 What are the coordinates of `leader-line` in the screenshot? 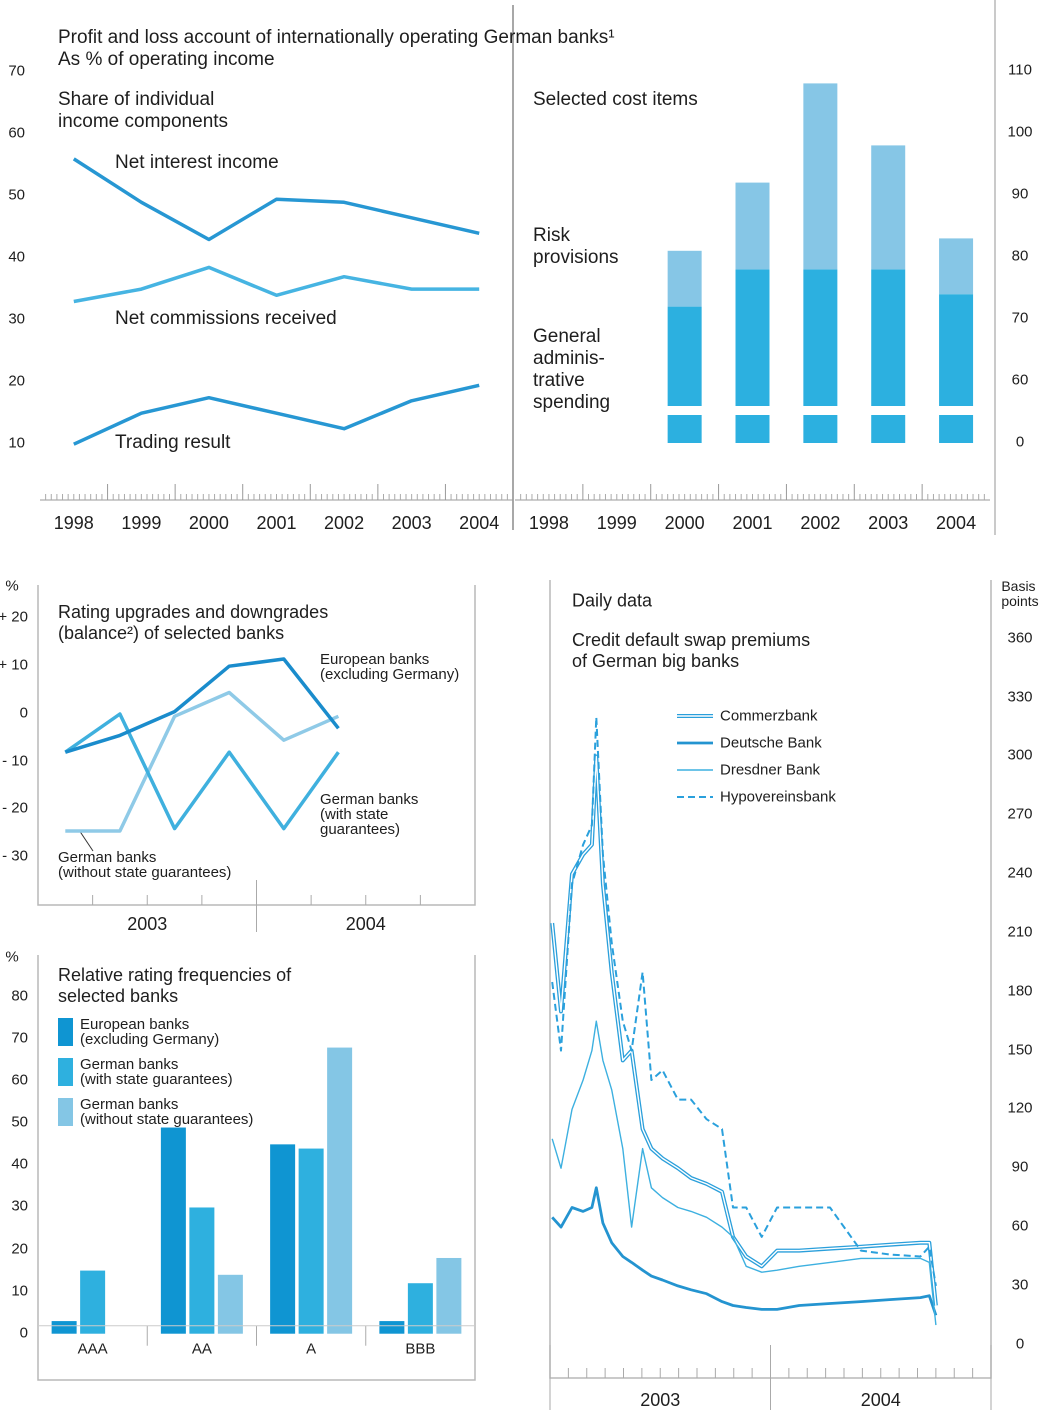 It's located at (86, 840).